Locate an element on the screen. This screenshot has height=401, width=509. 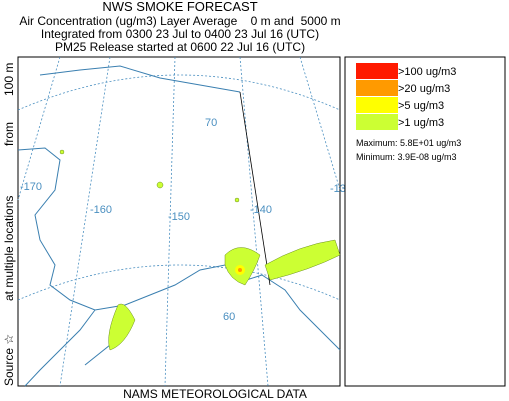
side-text: at multiple locations is located at coordinates (9, 248).